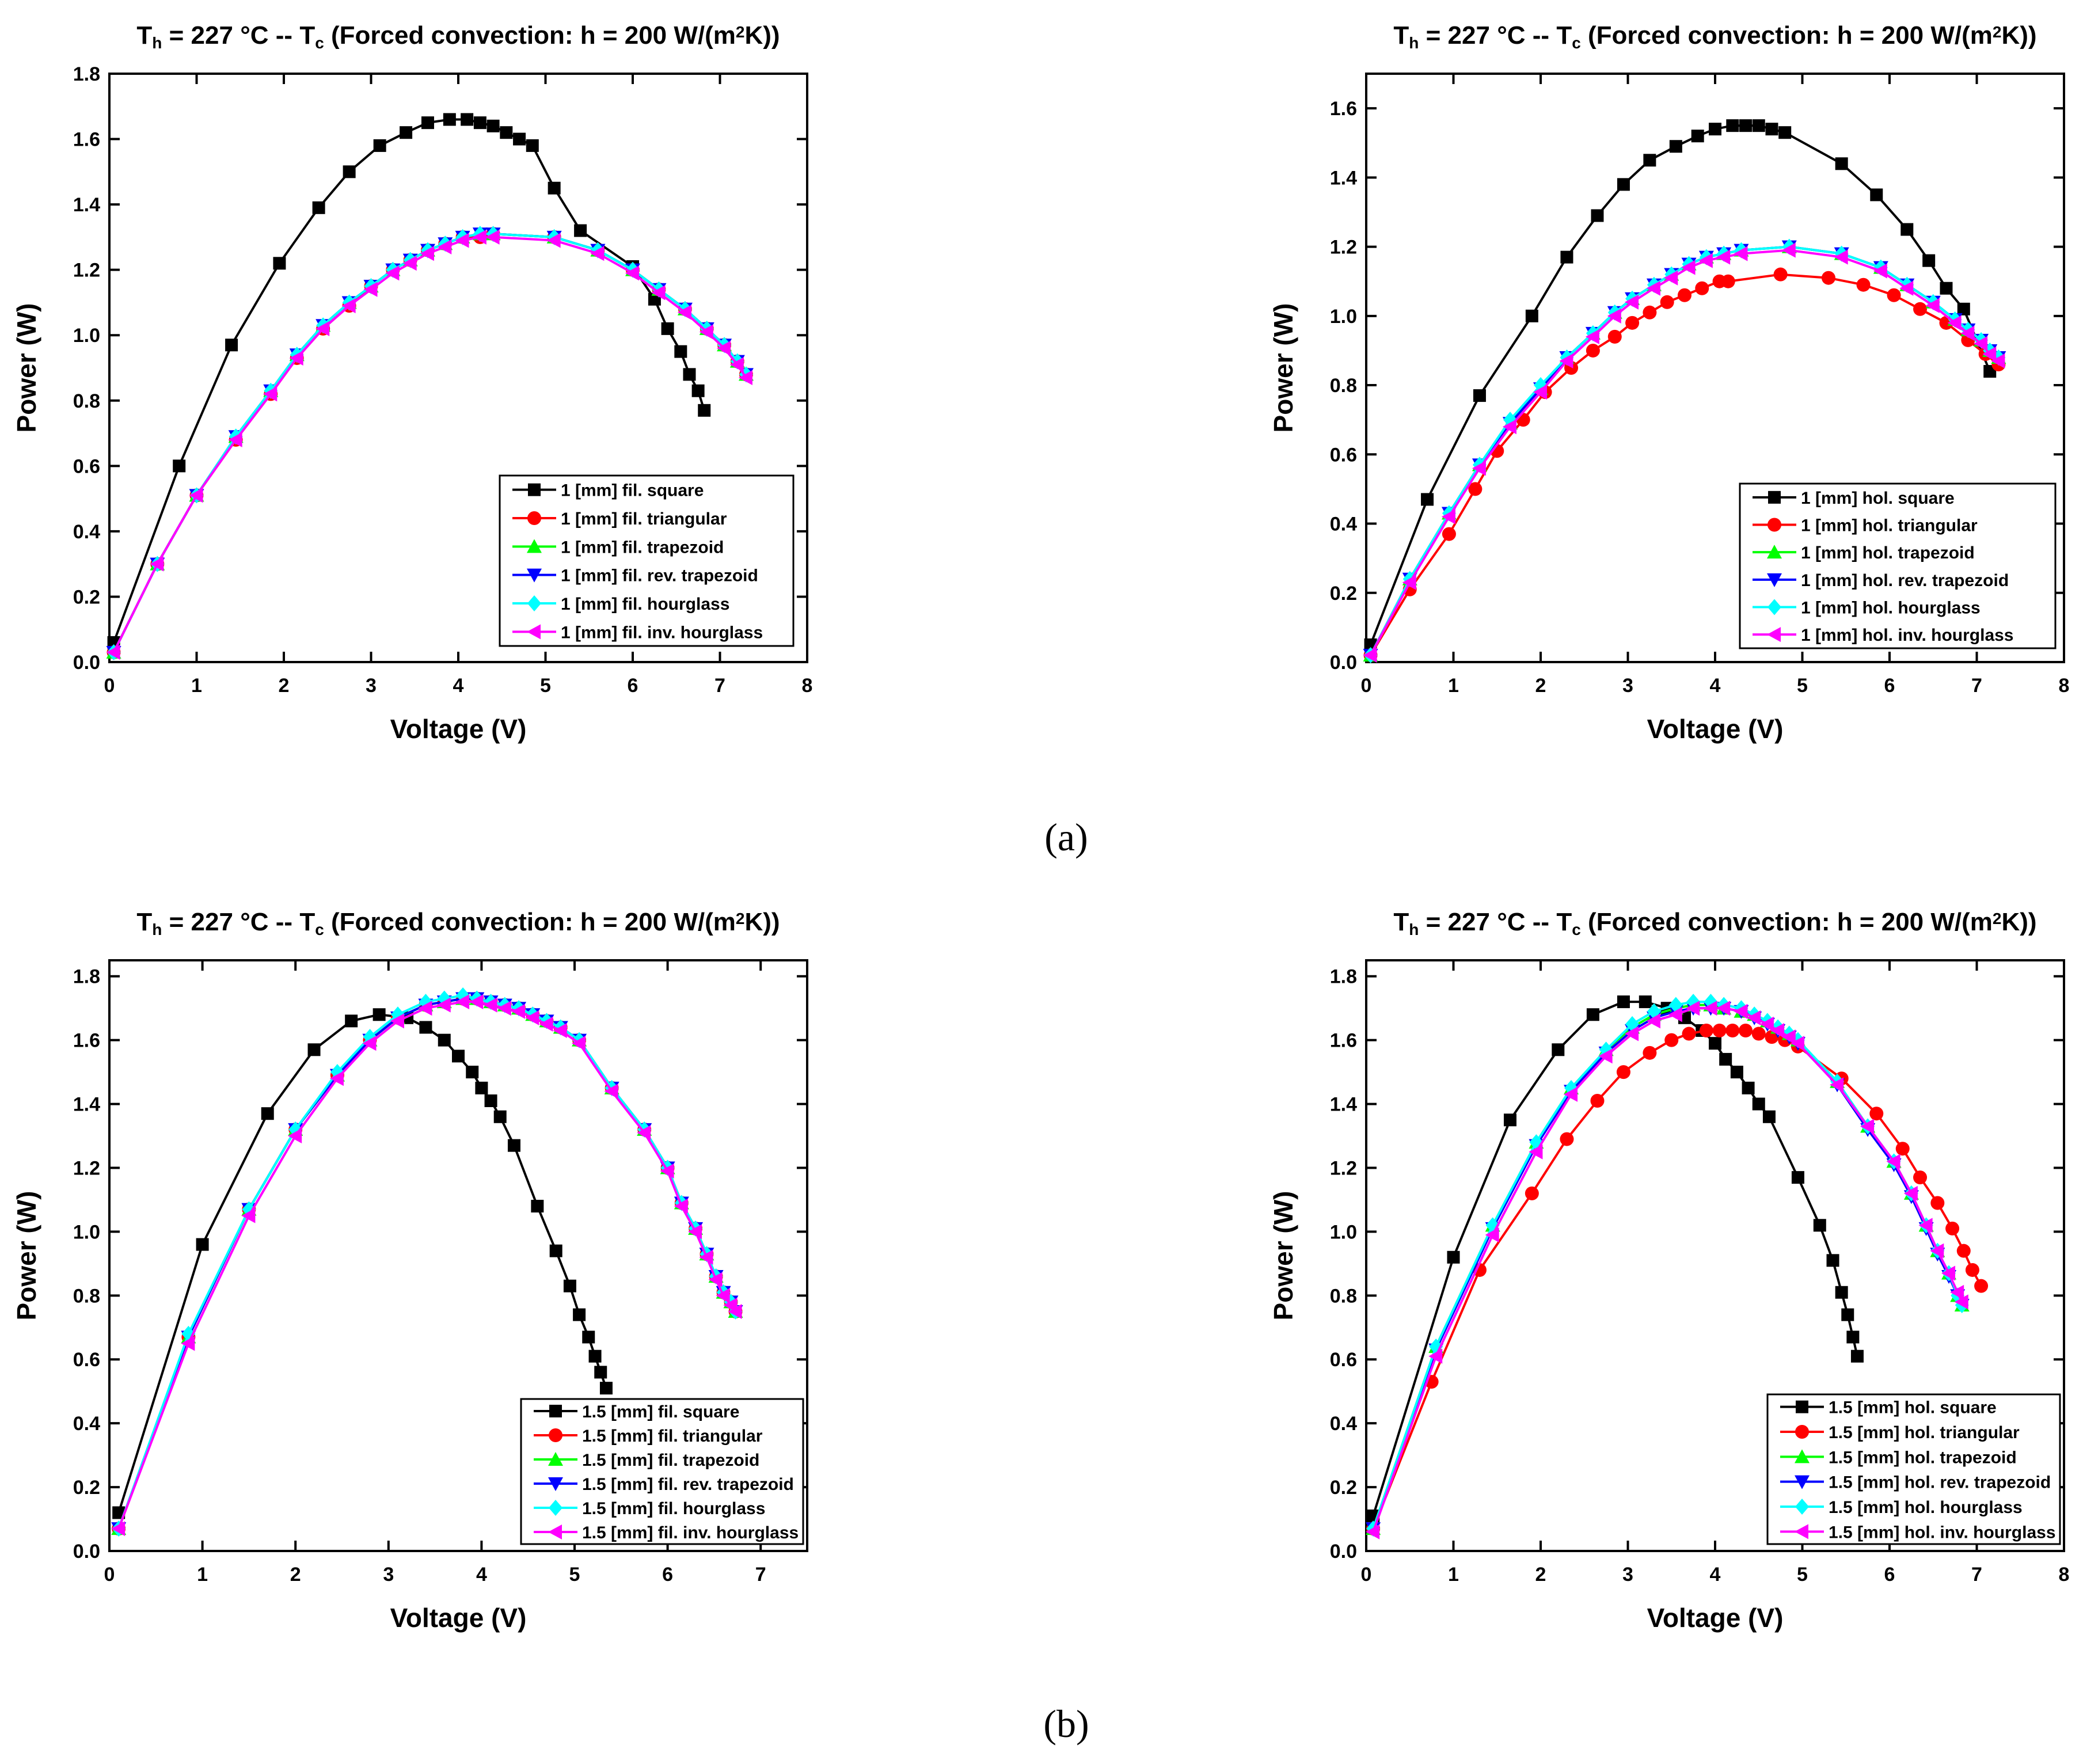 Image resolution: width=2083 pixels, height=1764 pixels. I want to click on panel-label-a: (a), so click(1066, 837).